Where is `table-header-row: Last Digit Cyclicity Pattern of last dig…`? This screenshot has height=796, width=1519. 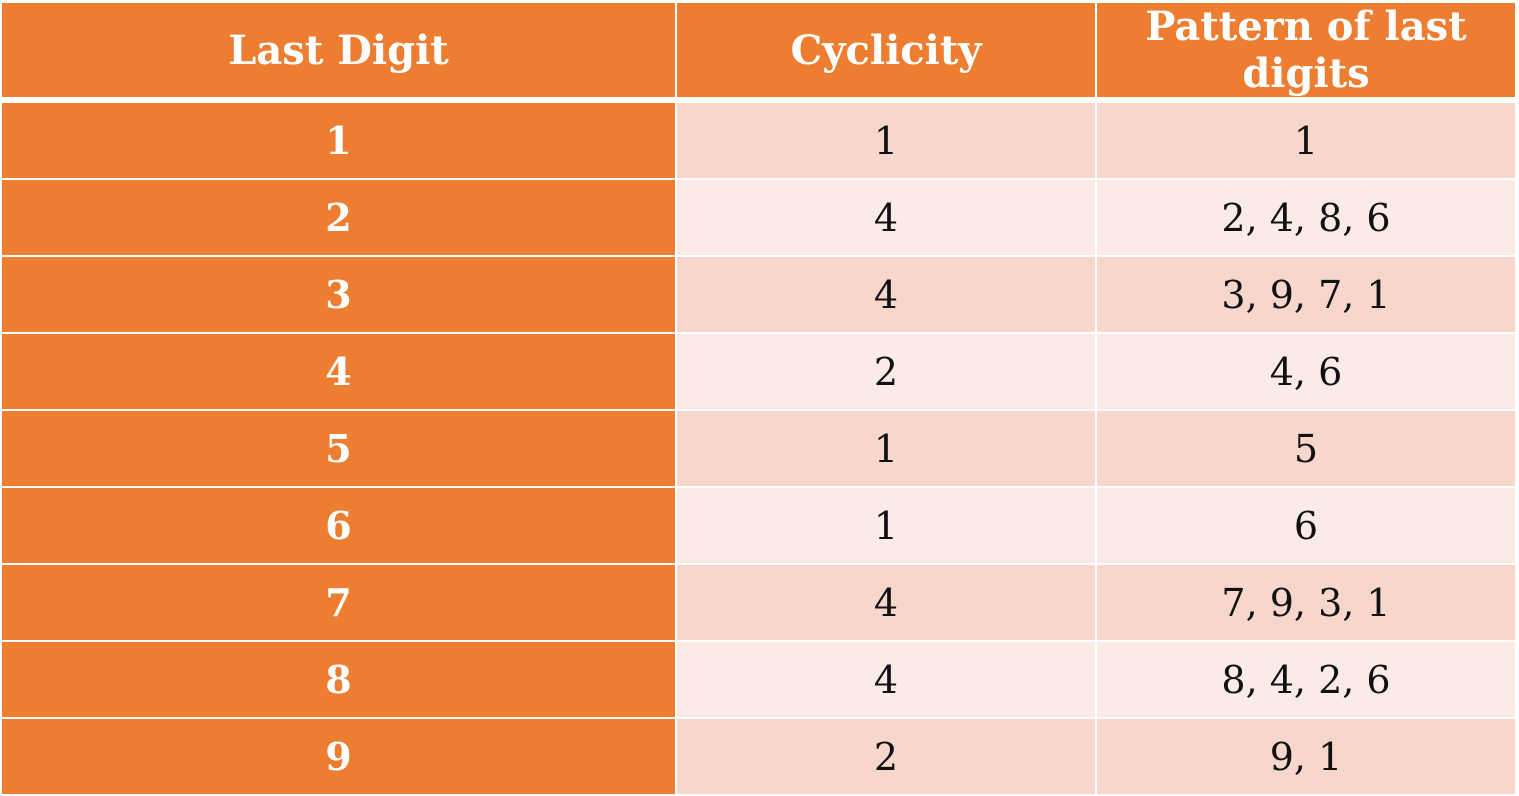 table-header-row: Last Digit Cyclicity Pattern of last dig… is located at coordinates (758, 51).